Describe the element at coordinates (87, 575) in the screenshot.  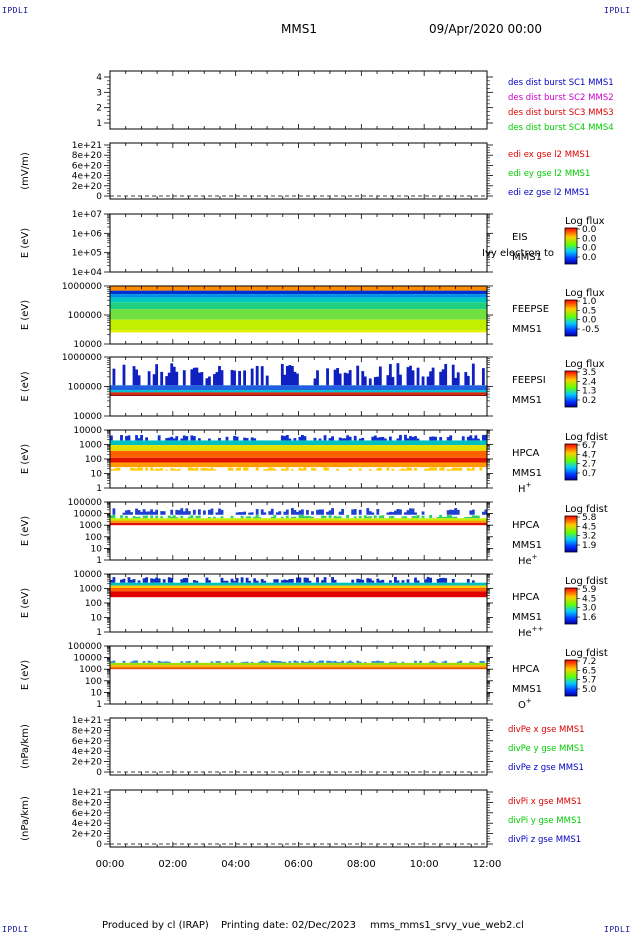
I see `y-tick-label: 10000` at that location.